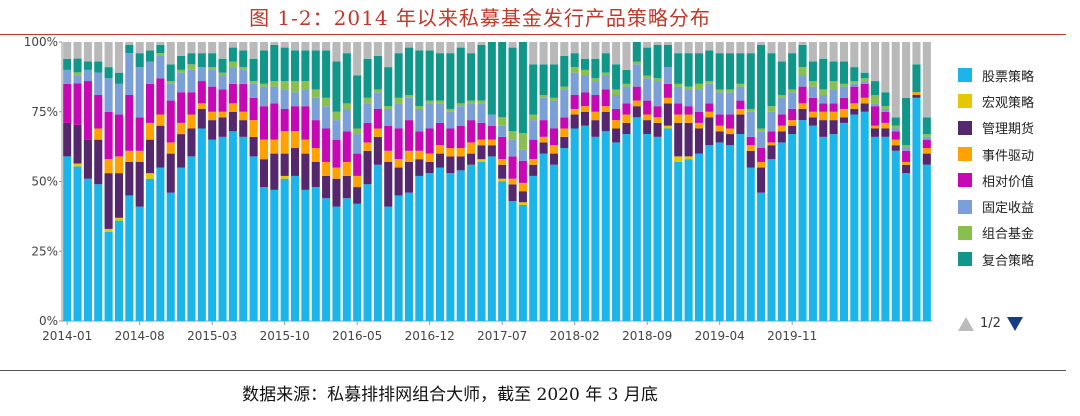 The image size is (1080, 416). Describe the element at coordinates (1013, 75) in the screenshot. I see `legend-item: 股票策略` at that location.